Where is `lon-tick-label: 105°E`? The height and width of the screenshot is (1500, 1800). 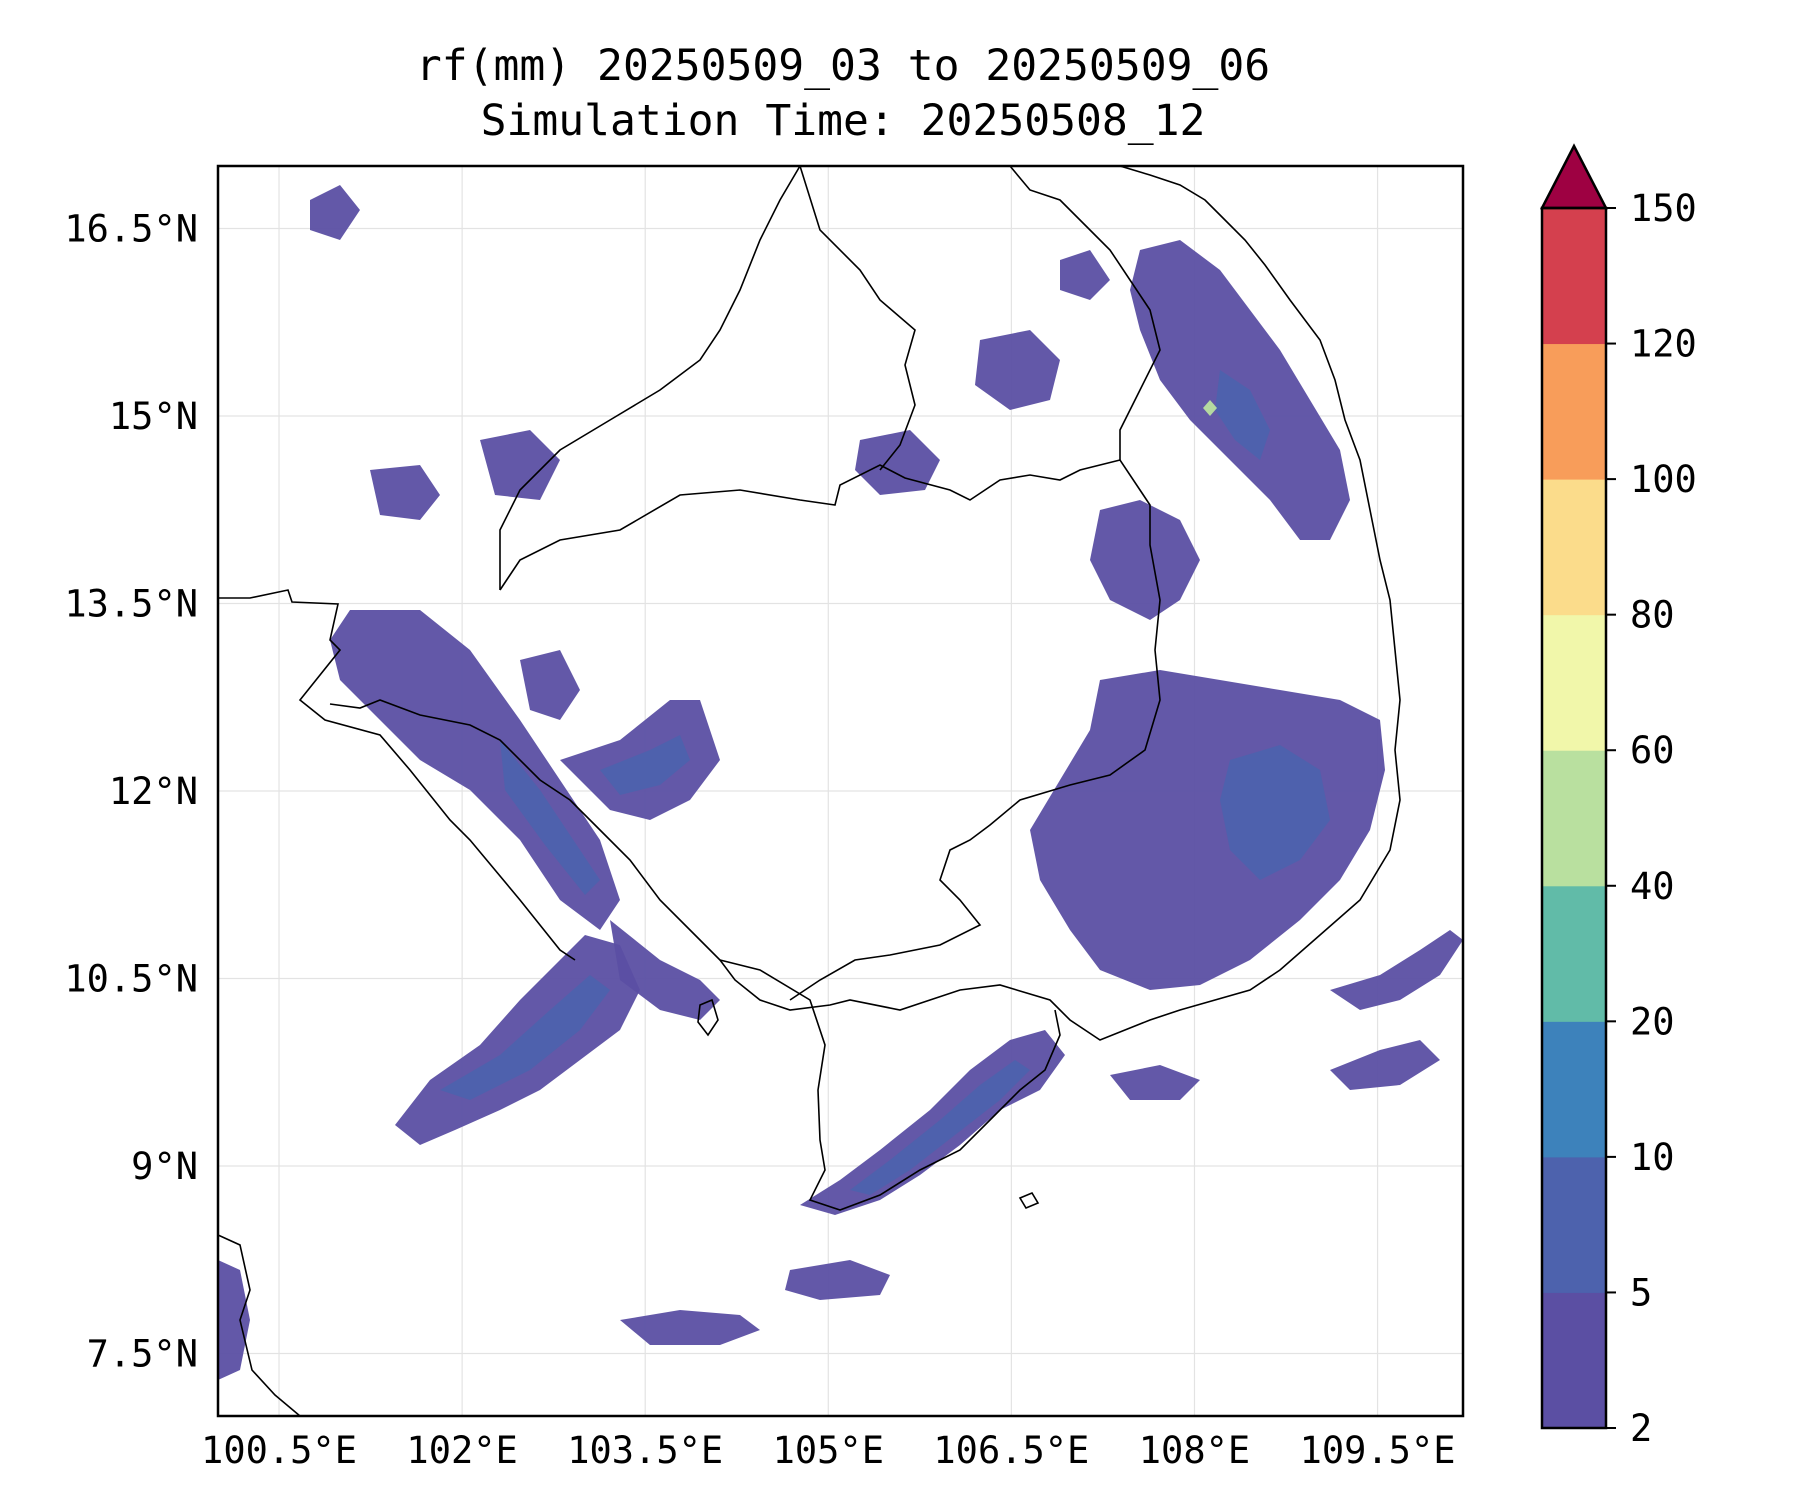
lon-tick-label: 105°E is located at coordinates (828, 1450).